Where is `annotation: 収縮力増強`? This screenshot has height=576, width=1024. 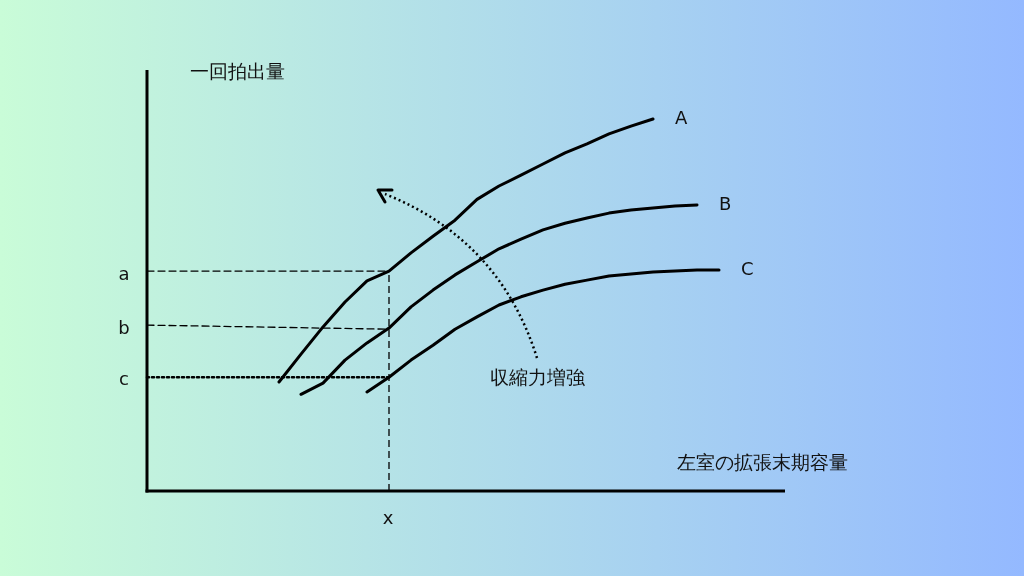
annotation: 収縮力増強 is located at coordinates (537, 376).